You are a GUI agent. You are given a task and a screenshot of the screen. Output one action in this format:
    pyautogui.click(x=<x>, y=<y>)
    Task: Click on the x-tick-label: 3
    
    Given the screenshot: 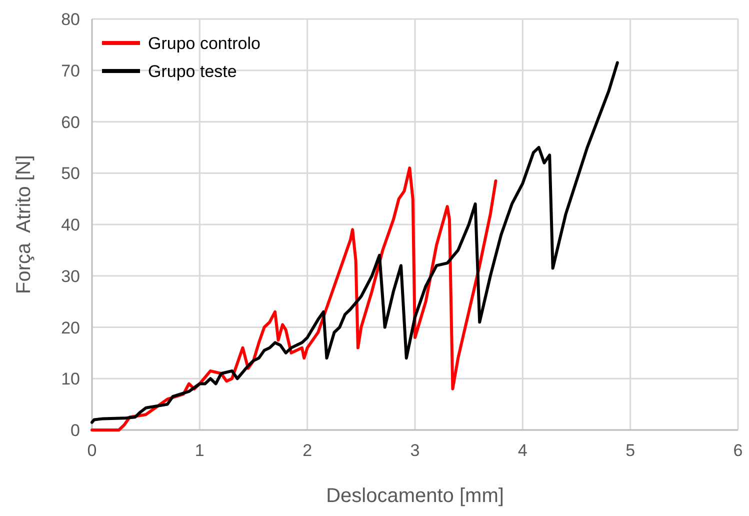 What is the action you would take?
    pyautogui.click(x=415, y=450)
    